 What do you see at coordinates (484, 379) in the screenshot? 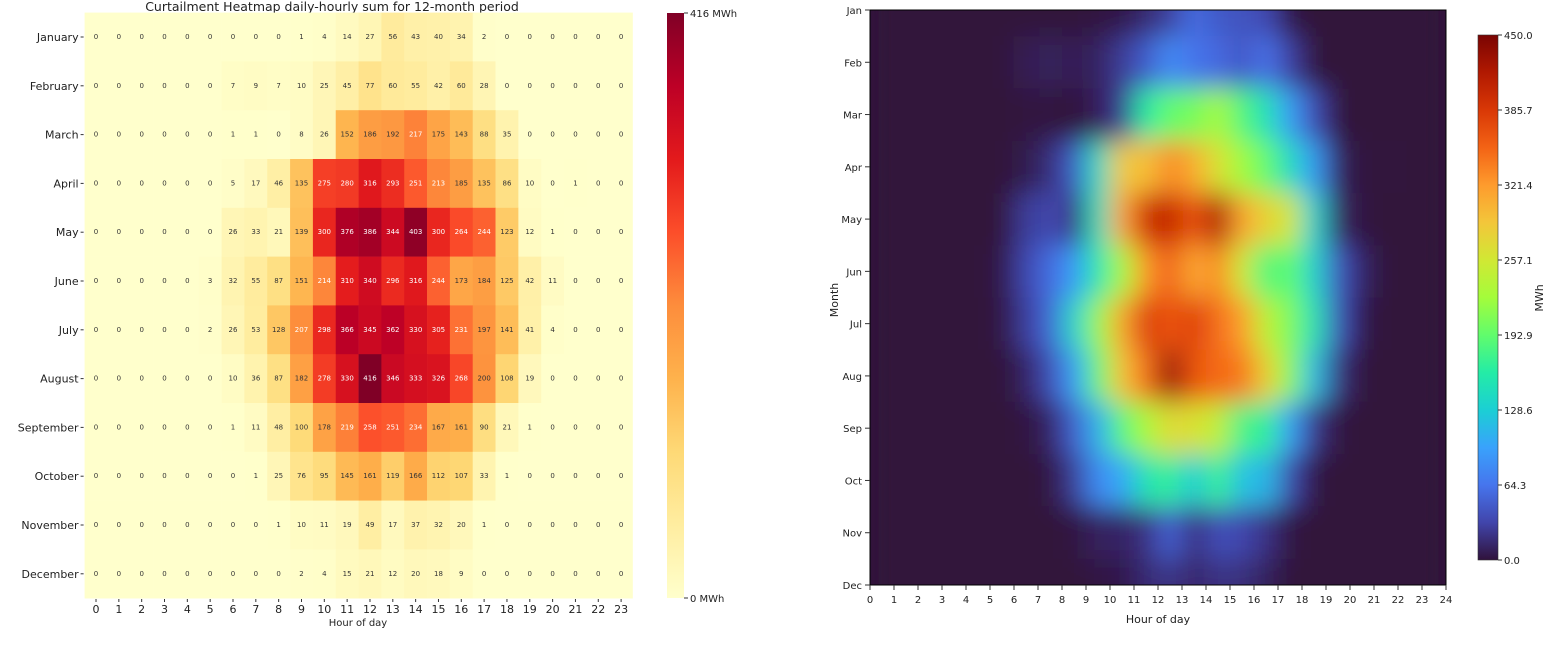
I see `heatmap-cell: 200` at bounding box center [484, 379].